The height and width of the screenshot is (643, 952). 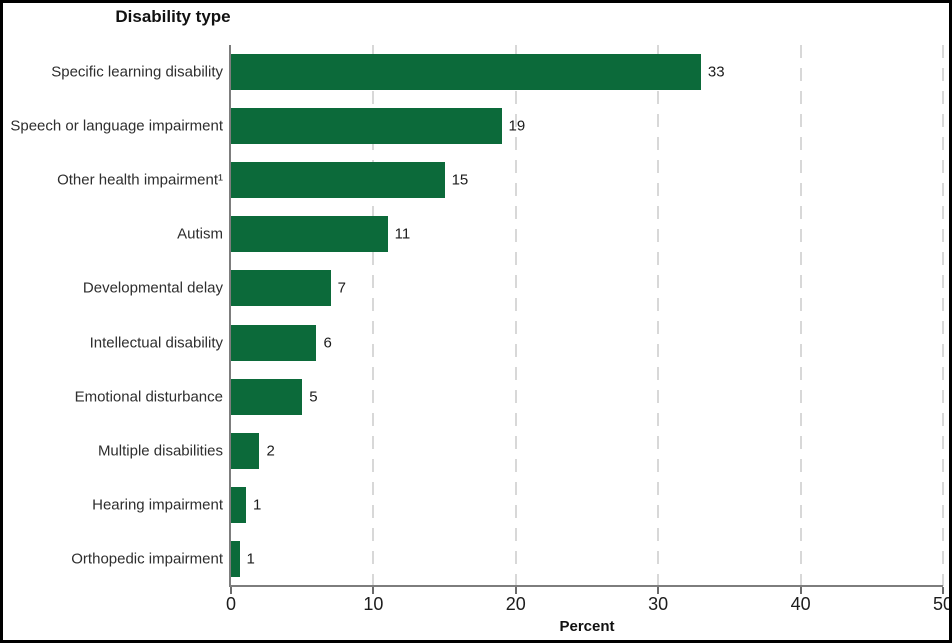 I want to click on category-label: Multiple disabilities, so click(x=160, y=451).